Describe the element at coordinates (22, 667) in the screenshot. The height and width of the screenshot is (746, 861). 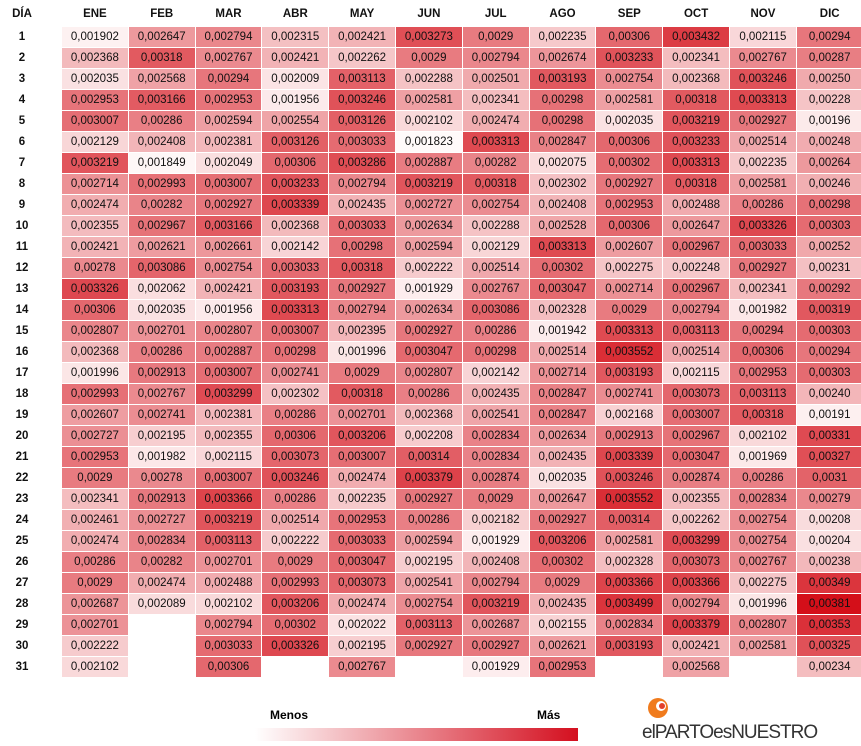
I see `day-label: 31` at that location.